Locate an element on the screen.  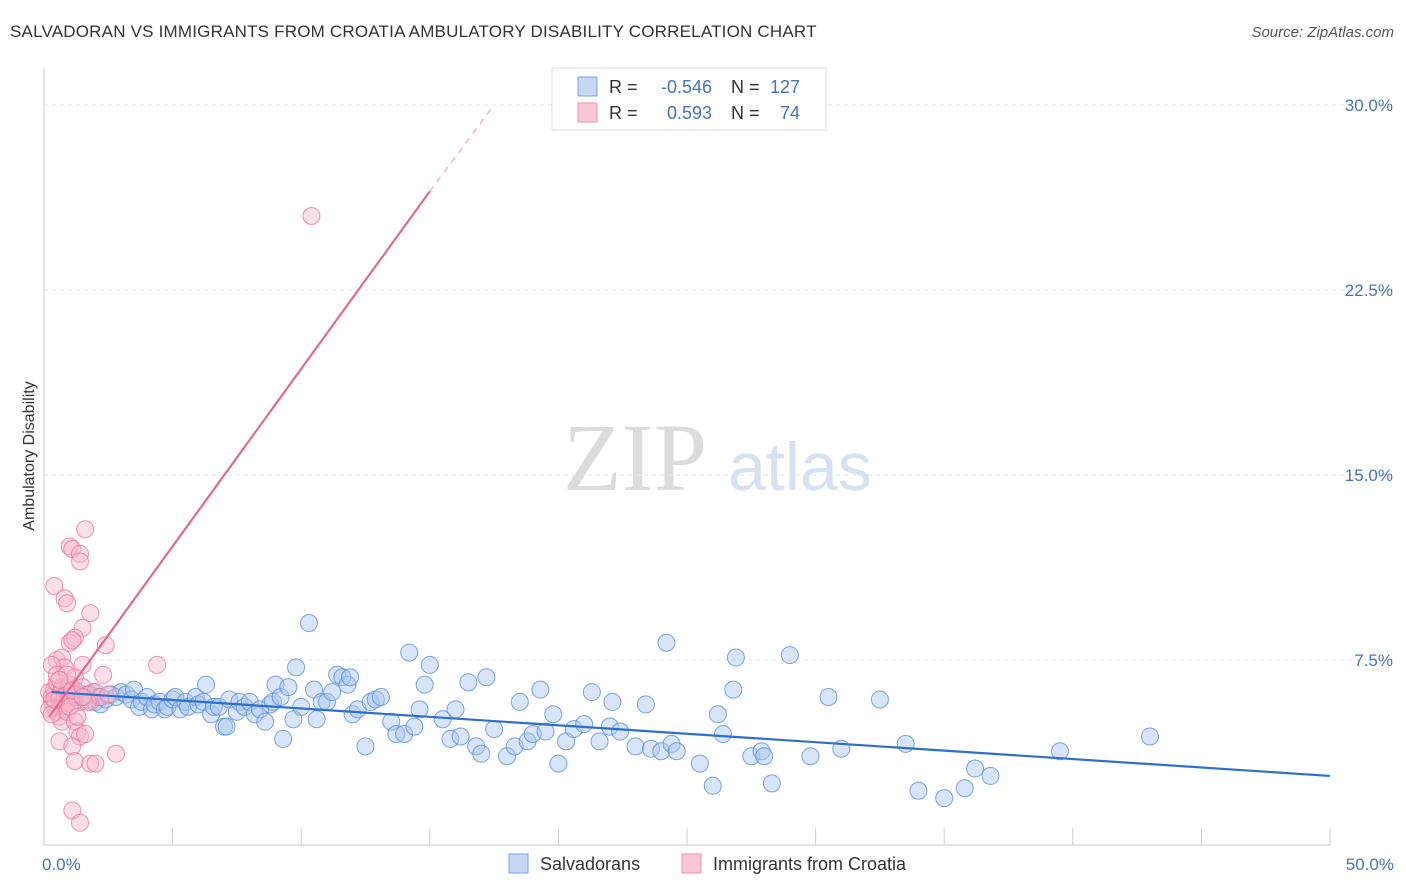
stats-legend-box is located at coordinates (689, 99).